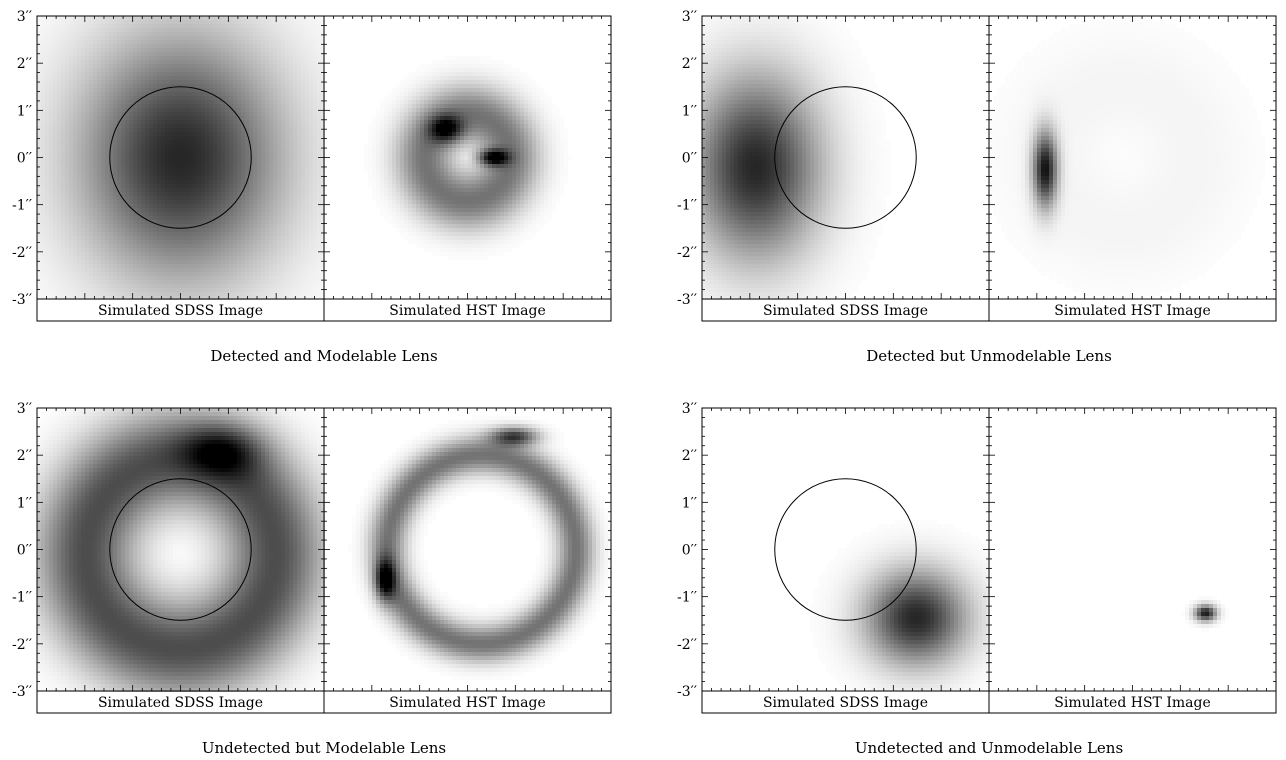 Image resolution: width=1286 pixels, height=760 pixels. I want to click on panel-caption: Undetected but Modelable Lens, so click(324, 748).